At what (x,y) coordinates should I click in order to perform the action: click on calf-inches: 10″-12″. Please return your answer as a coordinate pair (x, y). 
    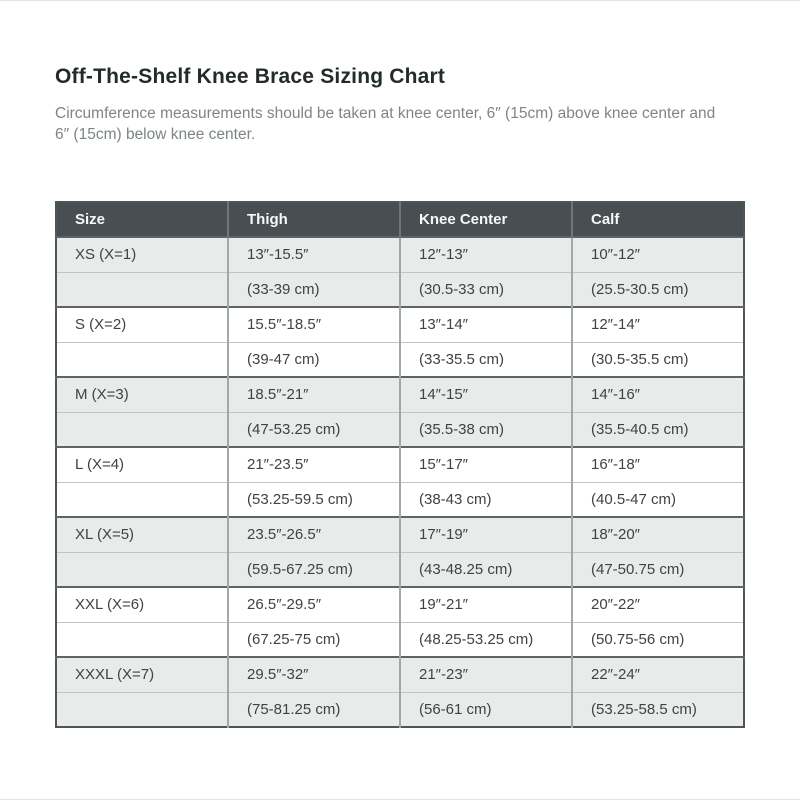
    Looking at the image, I should click on (657, 254).